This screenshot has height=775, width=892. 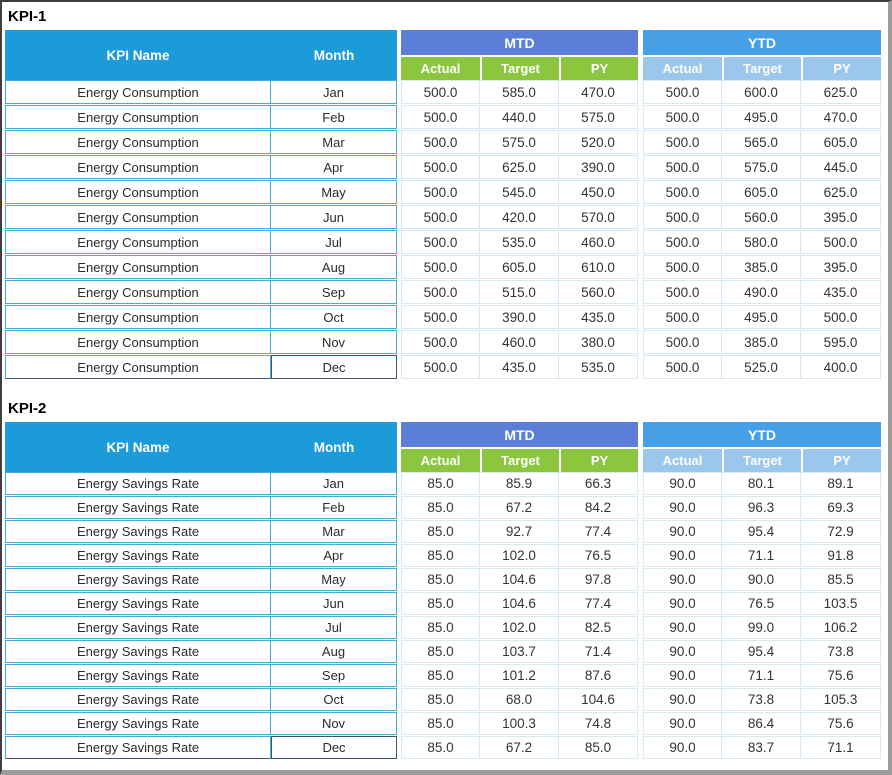 What do you see at coordinates (519, 242) in the screenshot?
I see `mtd-target-cell: 535.0` at bounding box center [519, 242].